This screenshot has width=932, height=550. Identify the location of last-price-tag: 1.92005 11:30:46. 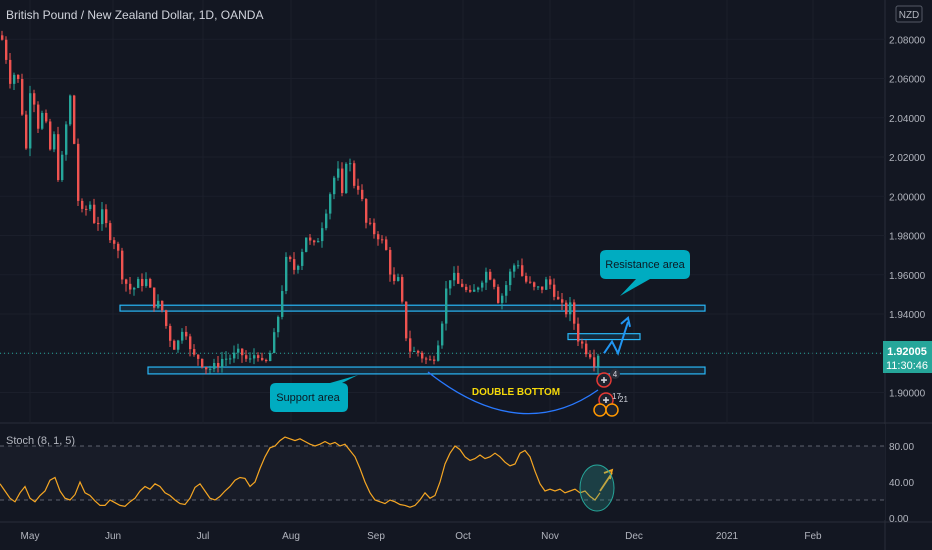
(907, 357).